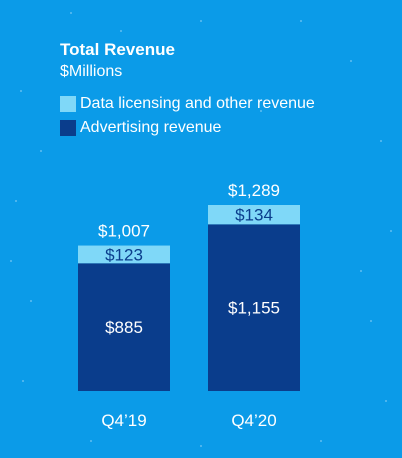 This screenshot has width=402, height=458. What do you see at coordinates (254, 190) in the screenshot?
I see `total-label: $1,289` at bounding box center [254, 190].